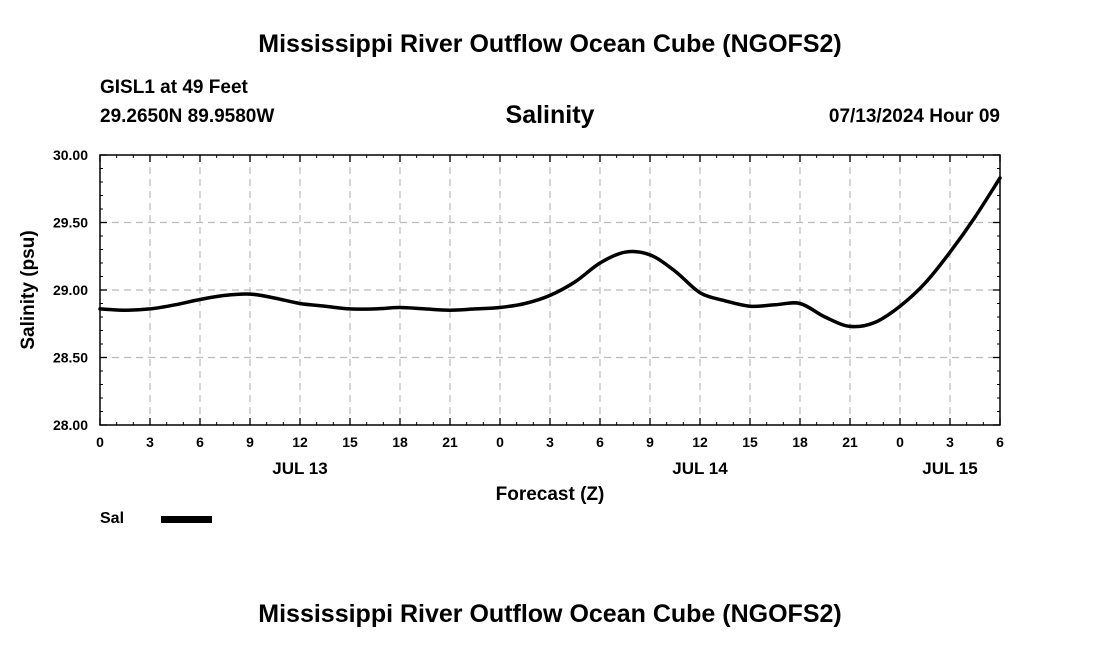  What do you see at coordinates (112, 518) in the screenshot?
I see `legend-label: Sal` at bounding box center [112, 518].